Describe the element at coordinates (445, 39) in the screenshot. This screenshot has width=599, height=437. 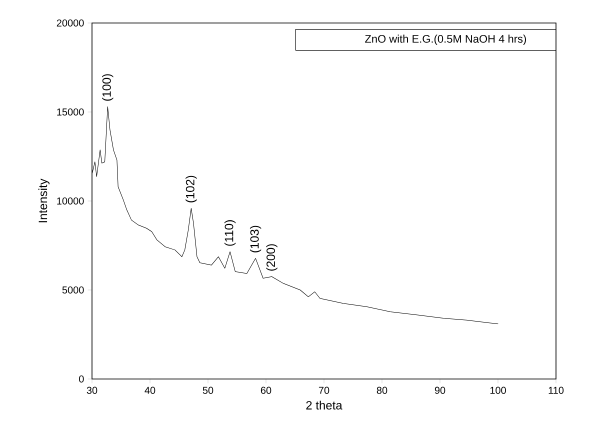
I see `text: ZnO with E.G.(0.5M NaOH 4 hrs)` at that location.